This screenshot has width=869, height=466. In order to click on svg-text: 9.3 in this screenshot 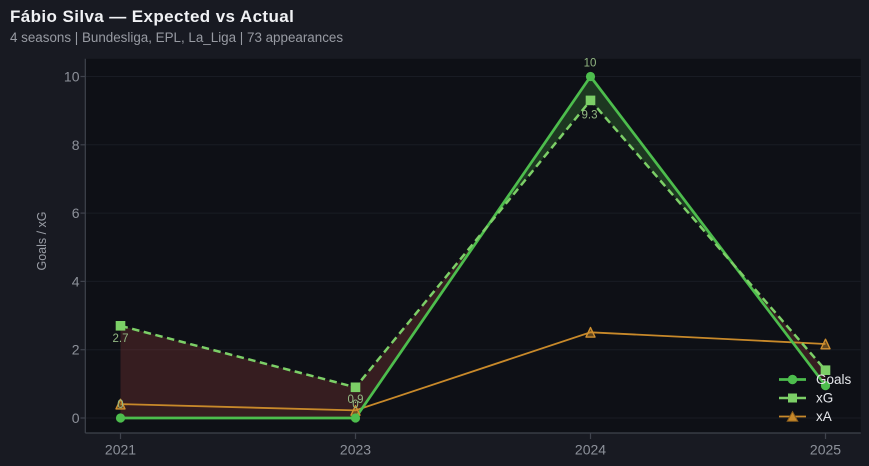, I will do `click(590, 116)`.